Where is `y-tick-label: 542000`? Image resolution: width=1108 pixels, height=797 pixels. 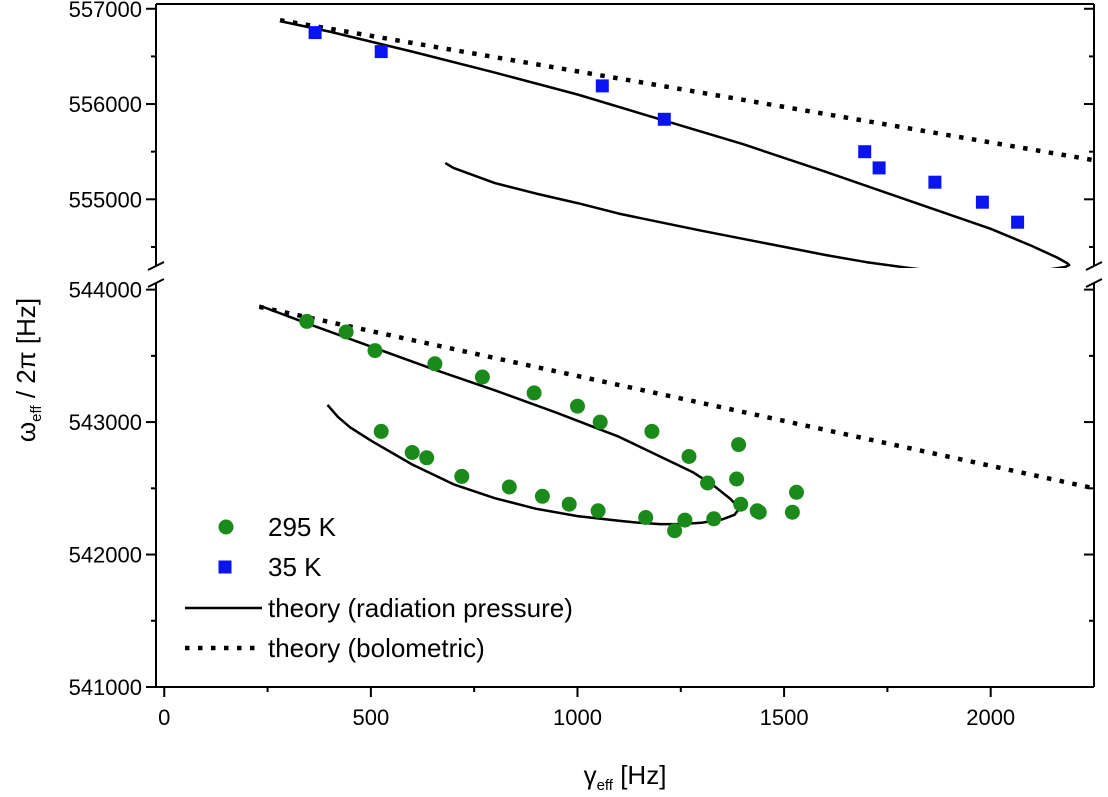 y-tick-label: 542000 is located at coordinates (105, 555).